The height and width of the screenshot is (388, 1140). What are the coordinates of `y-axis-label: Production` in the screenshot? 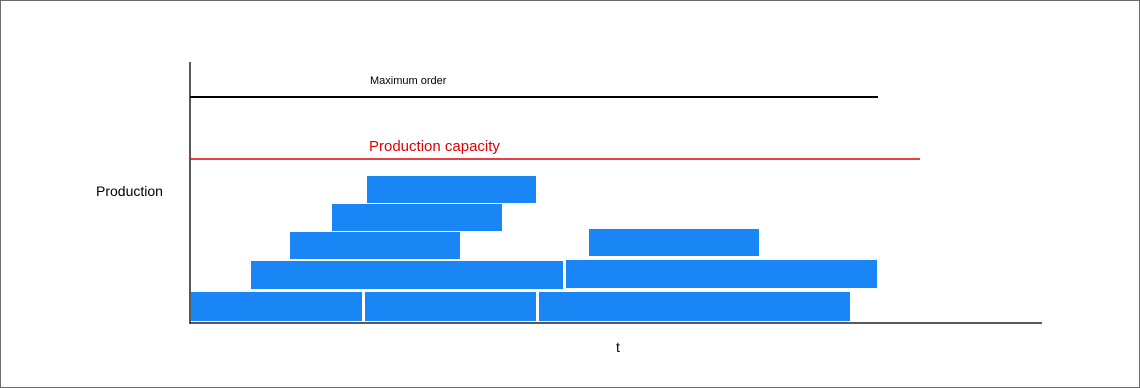 It's located at (129, 191).